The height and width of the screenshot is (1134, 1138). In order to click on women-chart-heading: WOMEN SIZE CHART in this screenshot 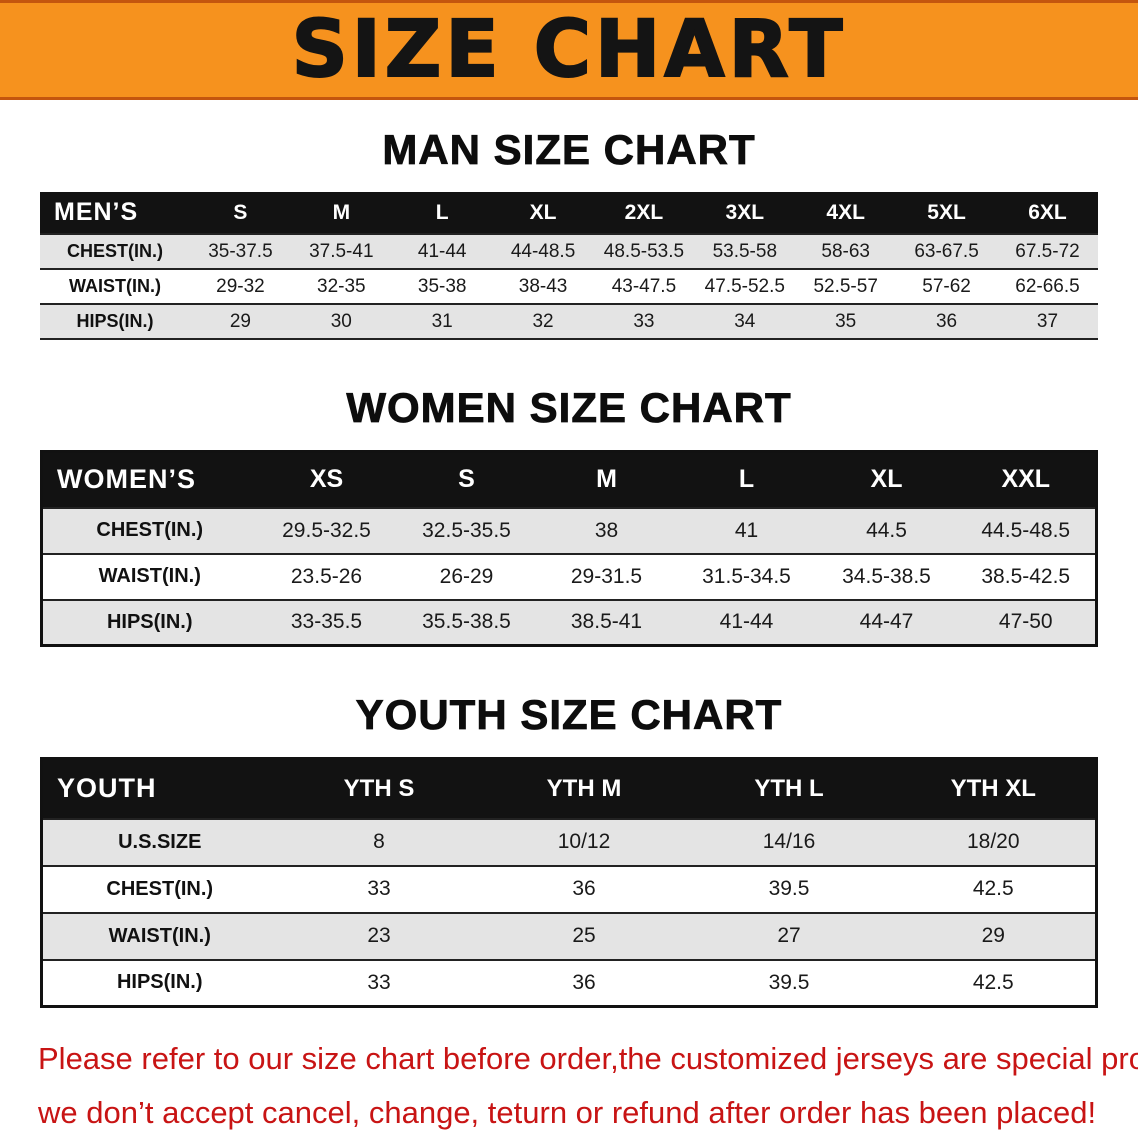, I will do `click(569, 408)`.